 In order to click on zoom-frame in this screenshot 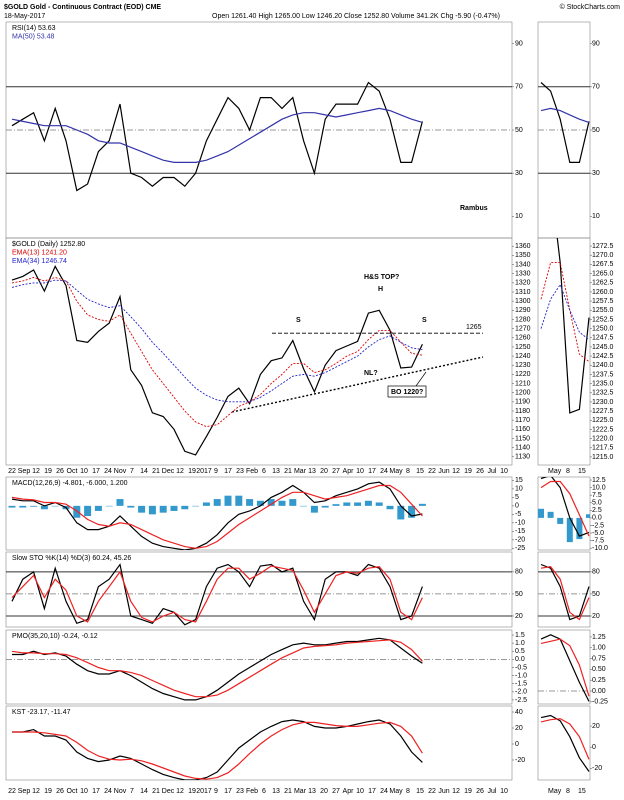, I will do `click(564, 743)`.